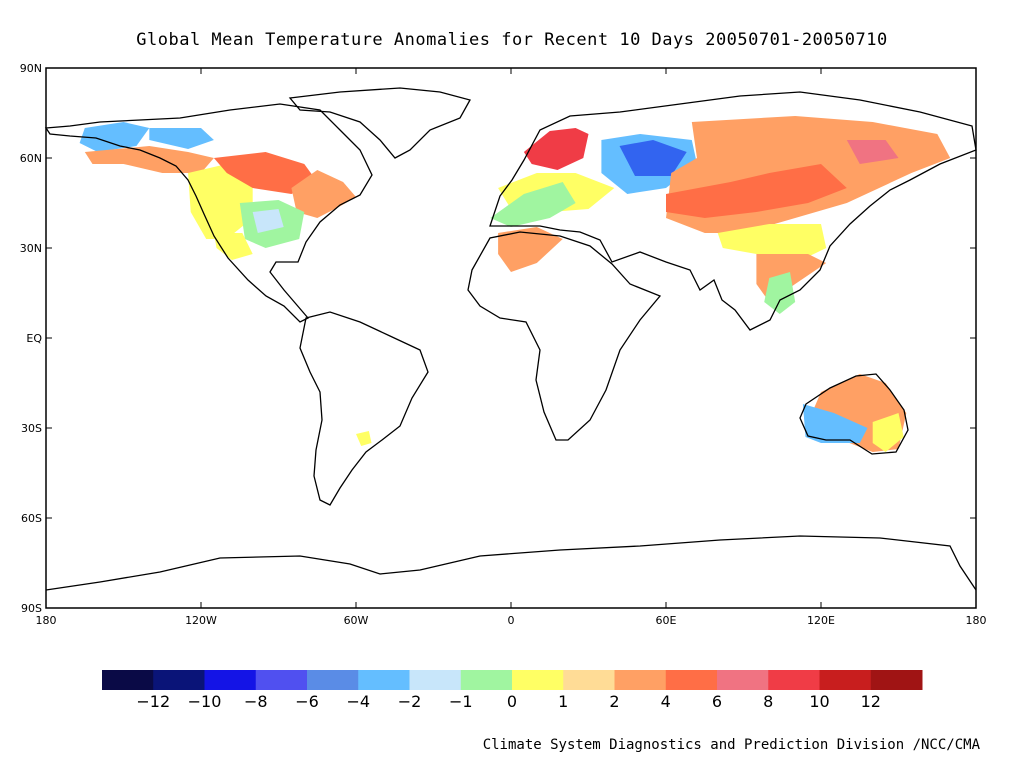  Describe the element at coordinates (153, 701) in the screenshot. I see `colorbar-label: −12` at that location.